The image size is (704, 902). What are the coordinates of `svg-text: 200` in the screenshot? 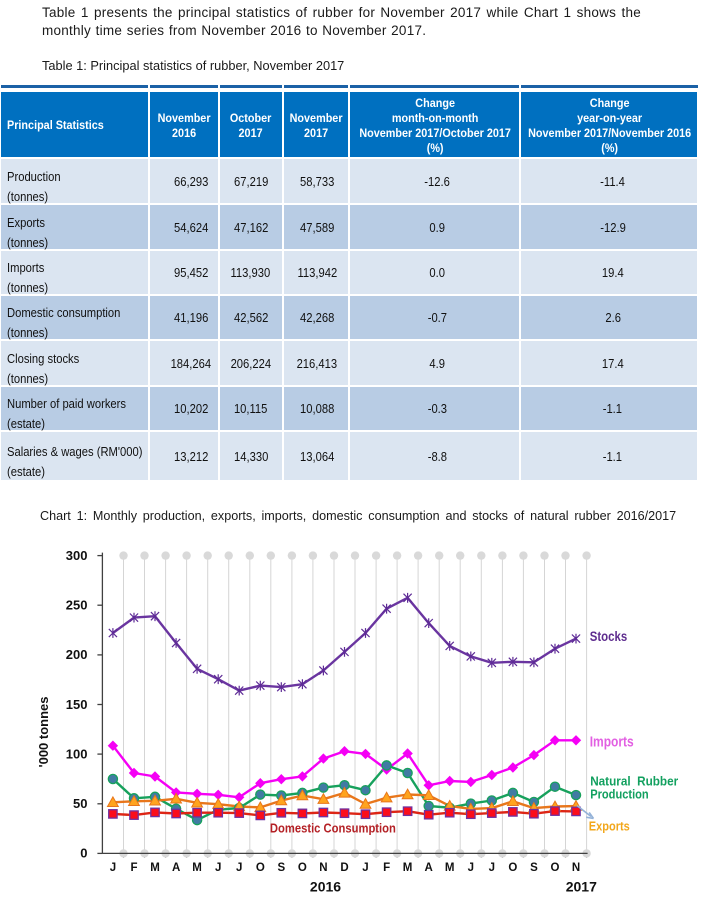 It's located at (77, 654).